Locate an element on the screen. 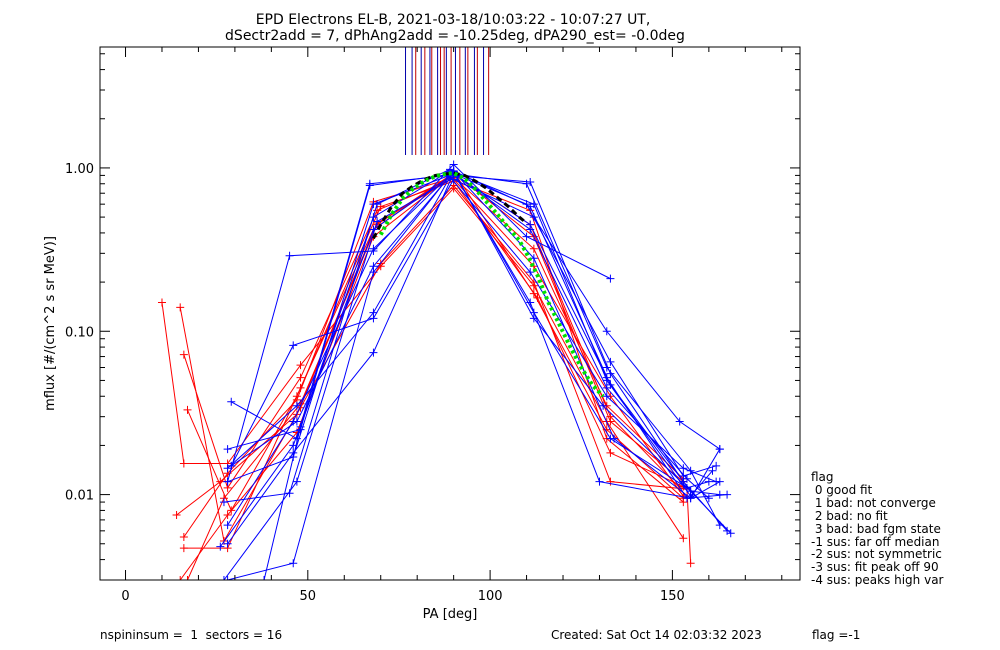 The width and height of the screenshot is (1000, 650). x-axis-label: PA [deg] is located at coordinates (450, 614).